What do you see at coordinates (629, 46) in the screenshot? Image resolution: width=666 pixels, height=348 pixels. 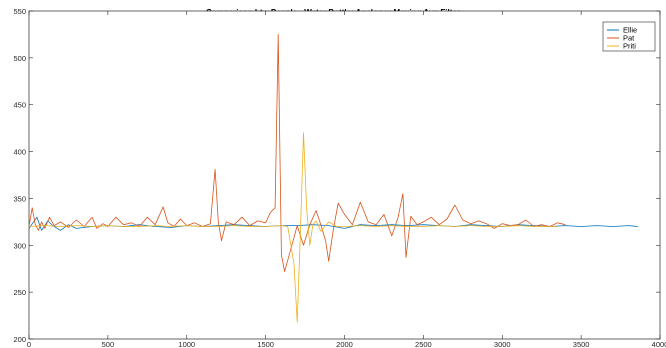 I see `legend-label-priti: Priti` at bounding box center [629, 46].